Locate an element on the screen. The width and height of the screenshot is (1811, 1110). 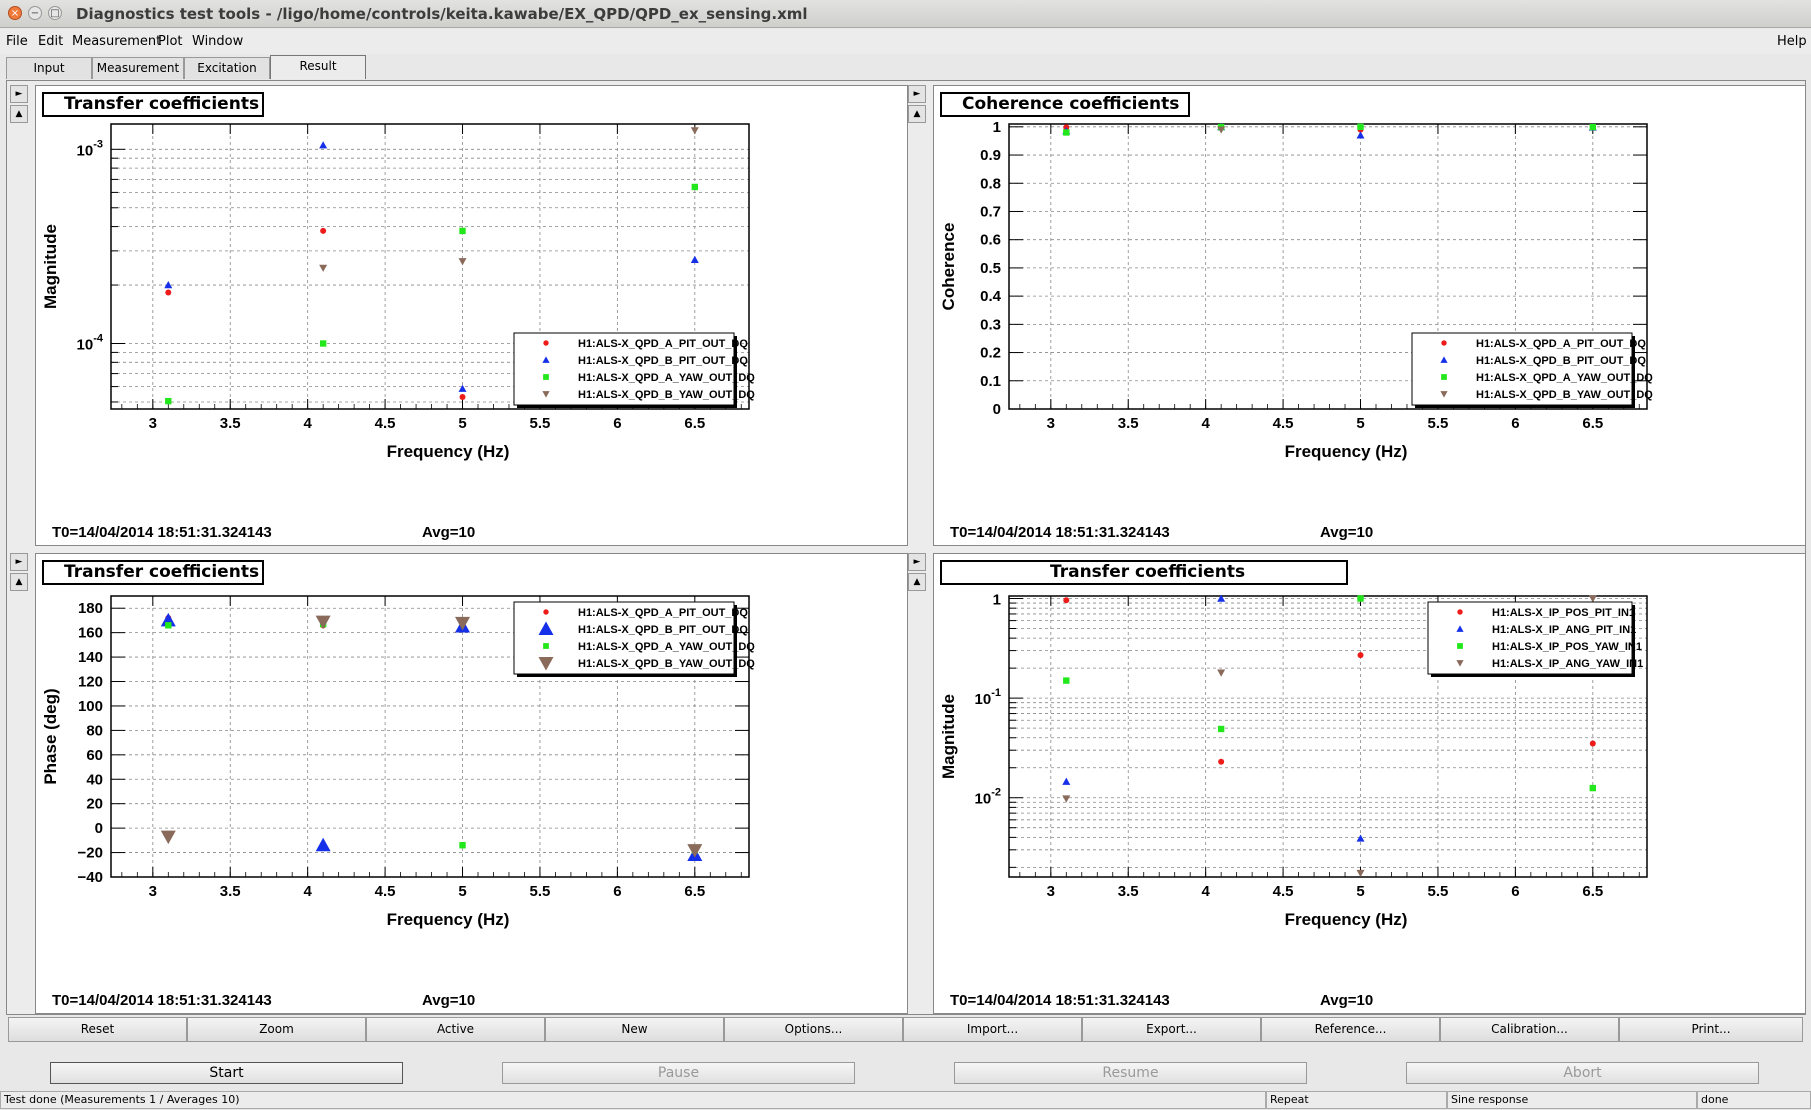
y-tick-label: 80 is located at coordinates (94, 730).